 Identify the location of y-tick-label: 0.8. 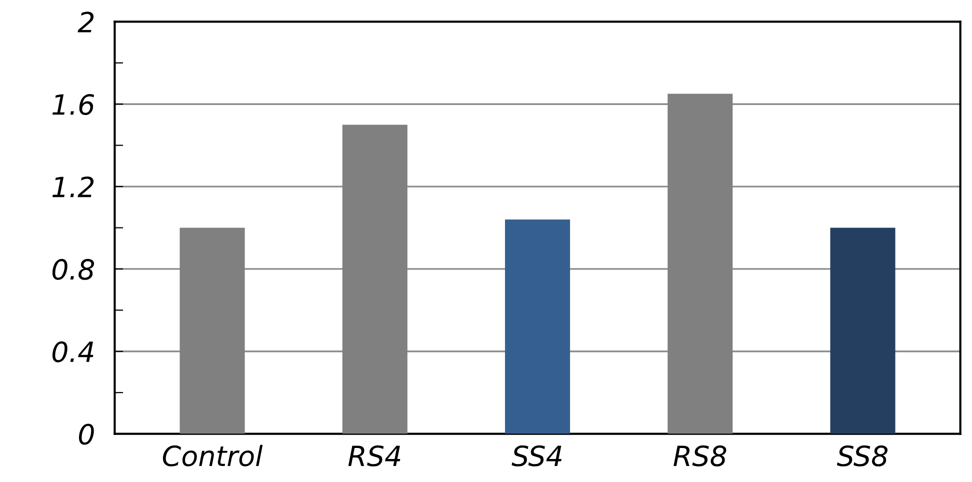
(73, 269).